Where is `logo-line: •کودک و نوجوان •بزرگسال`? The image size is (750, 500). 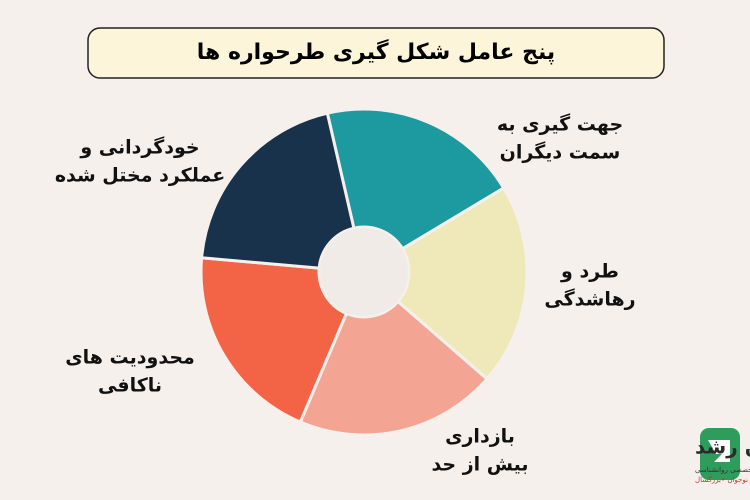 logo-line: •کودک و نوجوان •بزرگسال is located at coordinates (722, 479).